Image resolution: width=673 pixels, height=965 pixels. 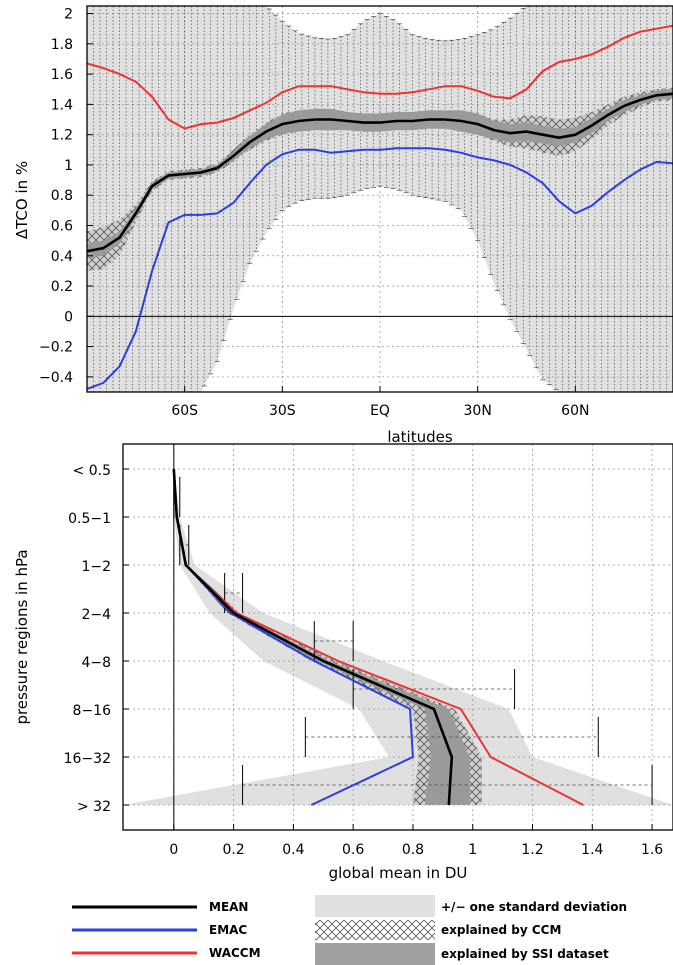 What do you see at coordinates (92, 711) in the screenshot?
I see `bottom-y-tick-label: 8−16` at bounding box center [92, 711].